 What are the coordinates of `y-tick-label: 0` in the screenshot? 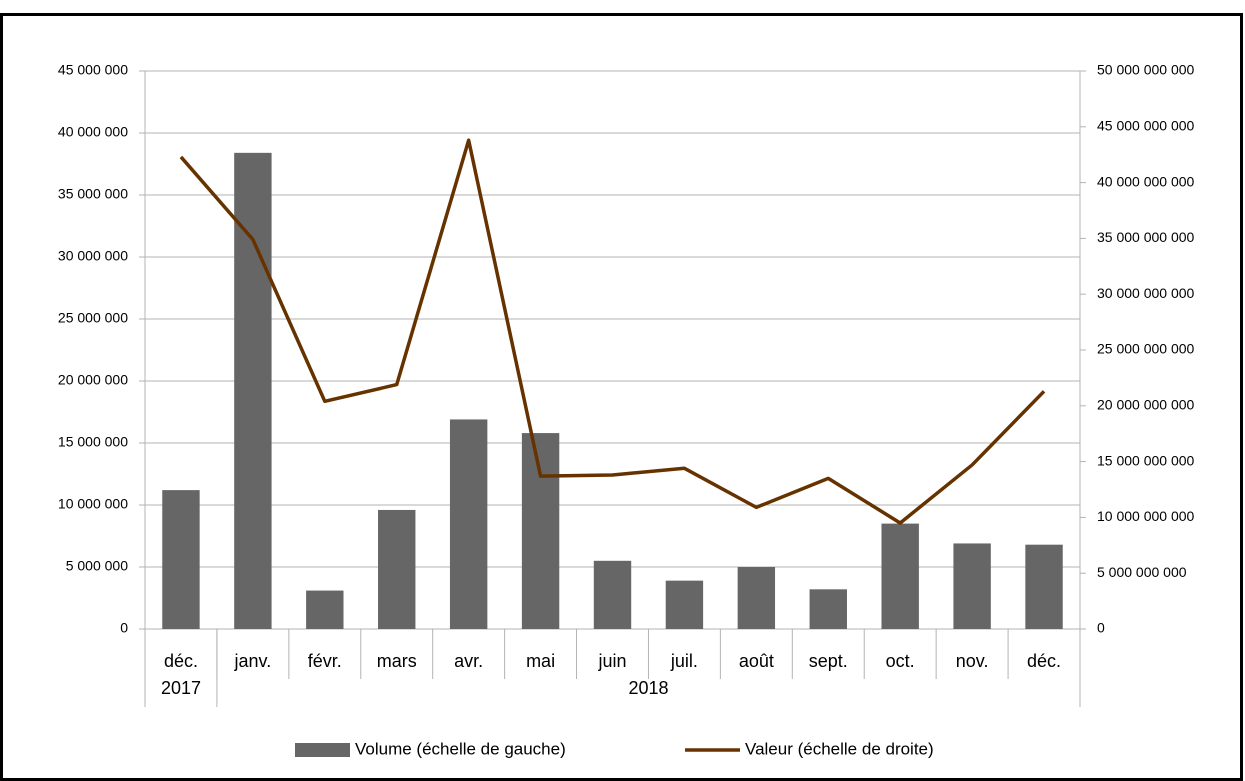 It's located at (124, 628).